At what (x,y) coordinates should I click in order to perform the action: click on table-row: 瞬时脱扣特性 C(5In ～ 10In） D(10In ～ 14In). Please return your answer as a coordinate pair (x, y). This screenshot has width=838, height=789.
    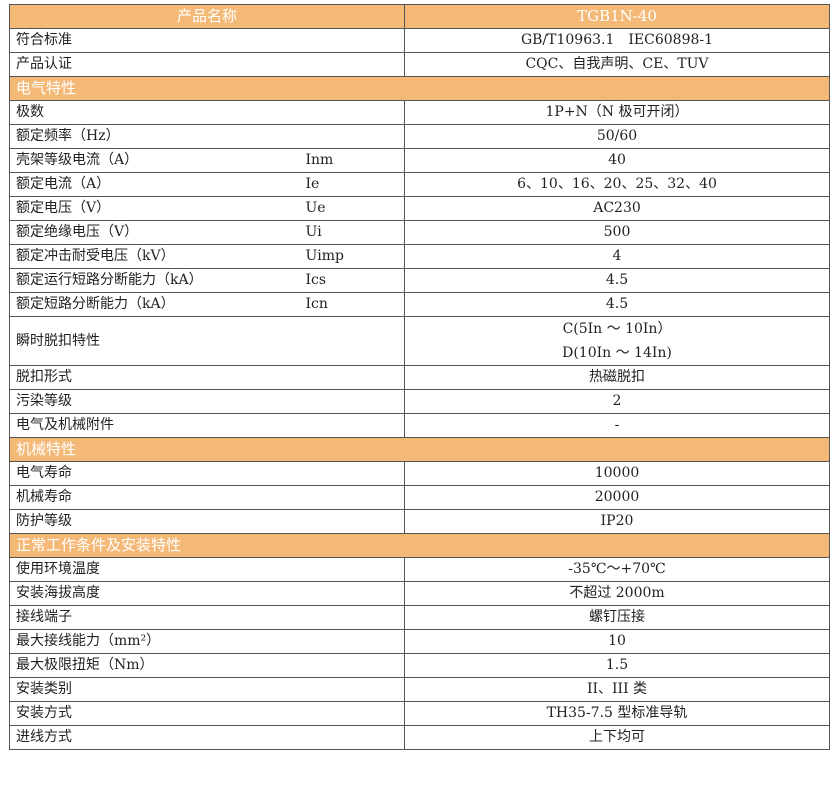
    Looking at the image, I should click on (419, 341).